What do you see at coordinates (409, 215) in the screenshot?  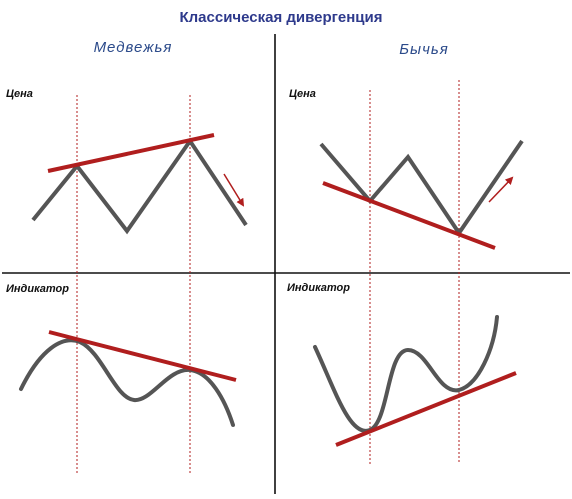 I see `bullish-price-trendline` at bounding box center [409, 215].